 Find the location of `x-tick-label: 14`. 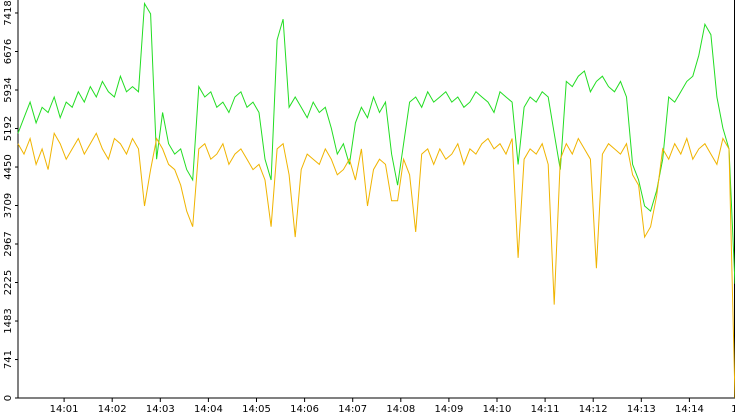

x-tick-label: 14 is located at coordinates (733, 409).